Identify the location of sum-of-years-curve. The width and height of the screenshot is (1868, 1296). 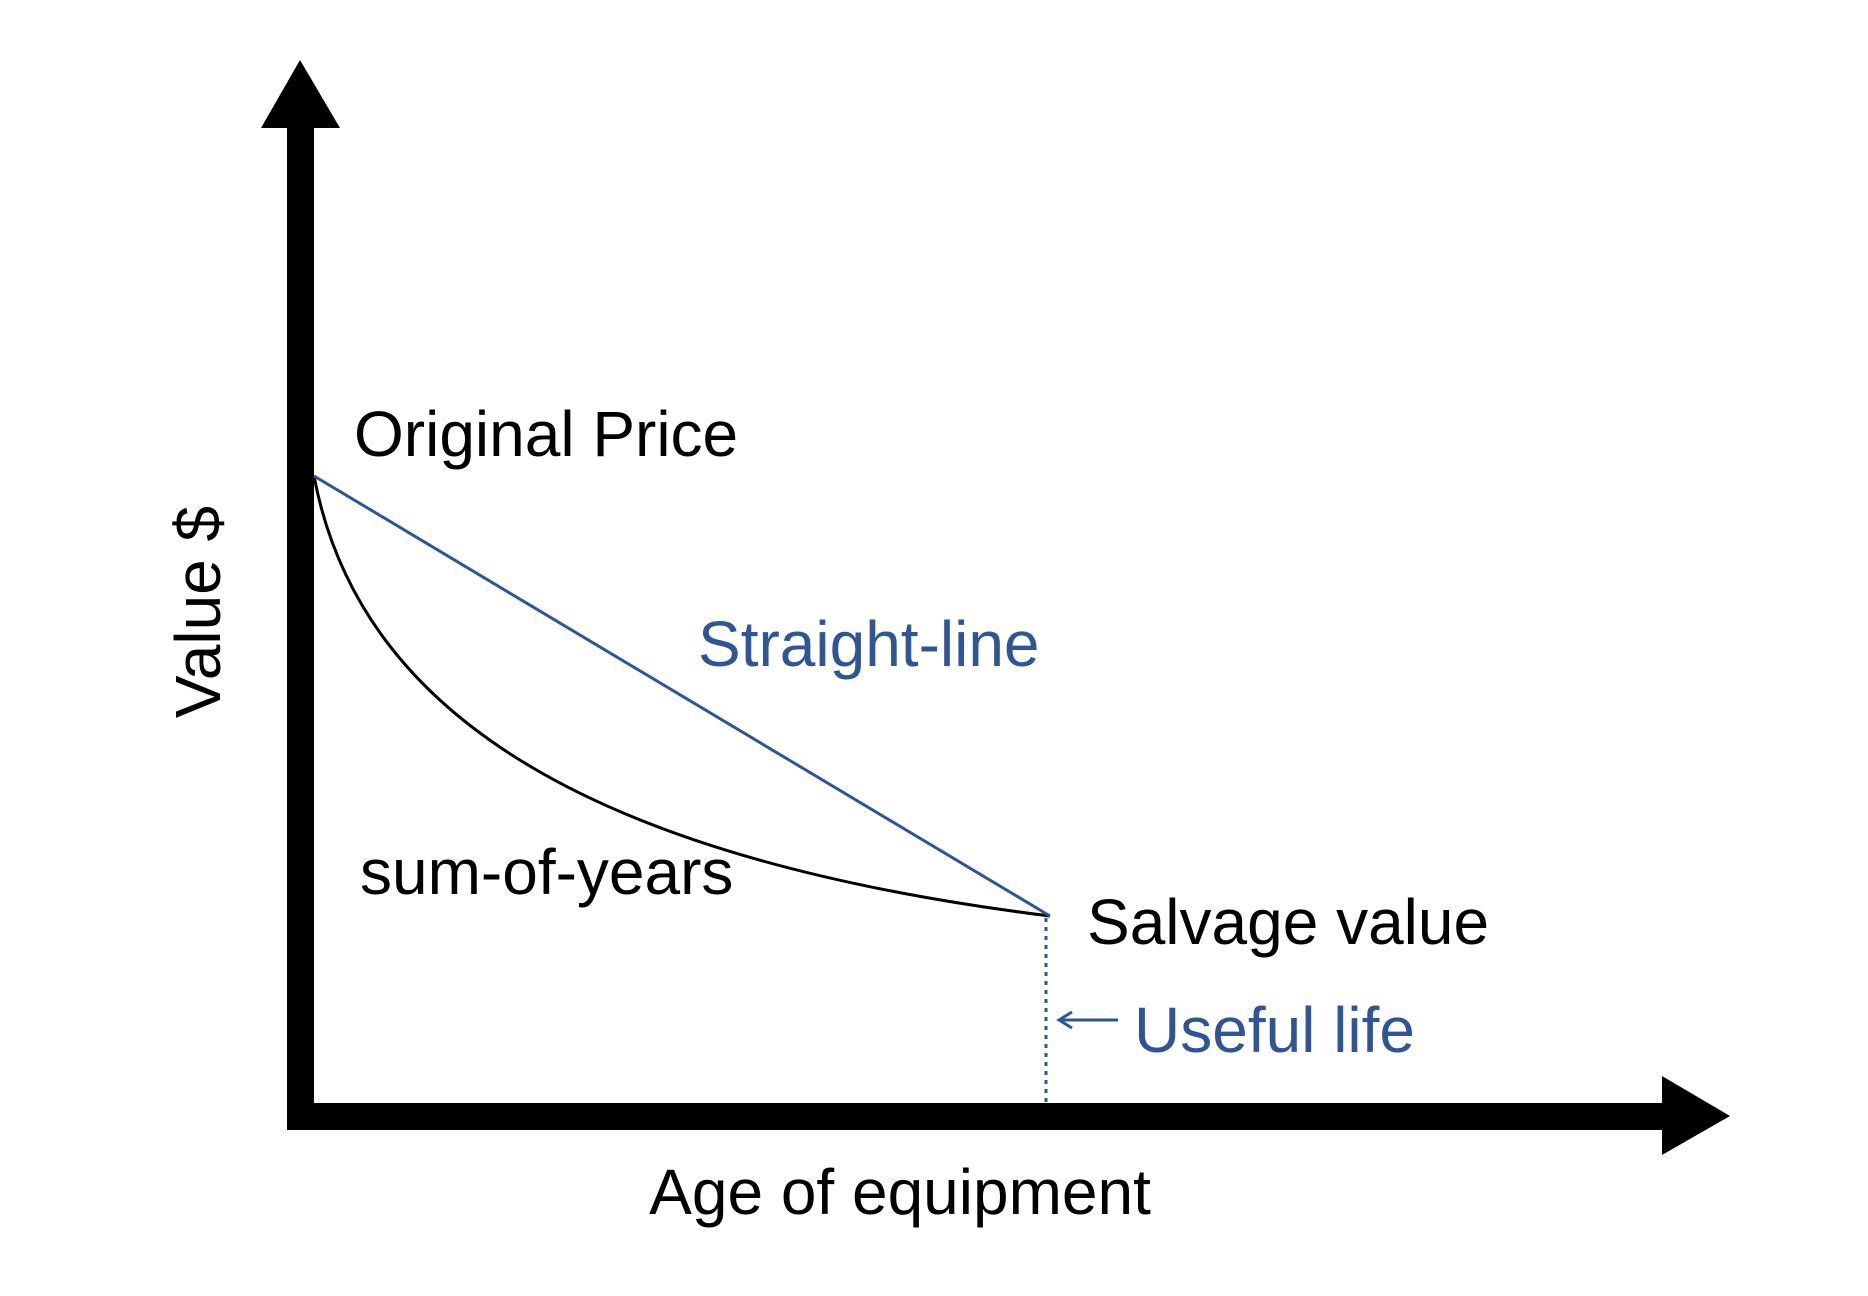
(681, 696).